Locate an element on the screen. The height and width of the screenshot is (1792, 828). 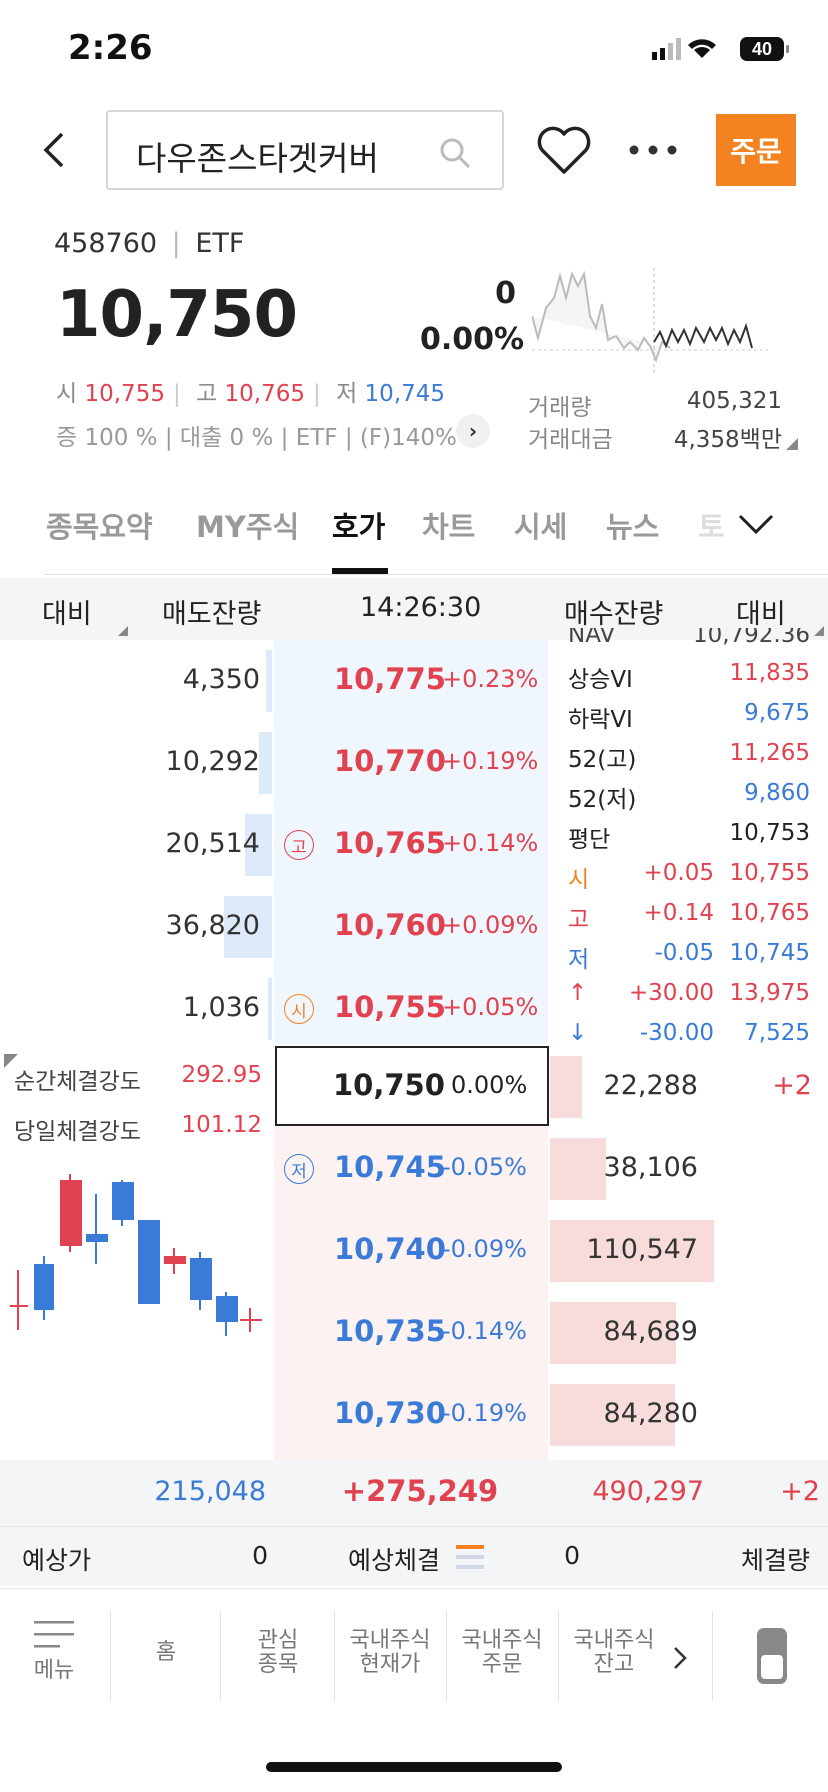
header-diff-right: 대비 is located at coordinates (761, 614).